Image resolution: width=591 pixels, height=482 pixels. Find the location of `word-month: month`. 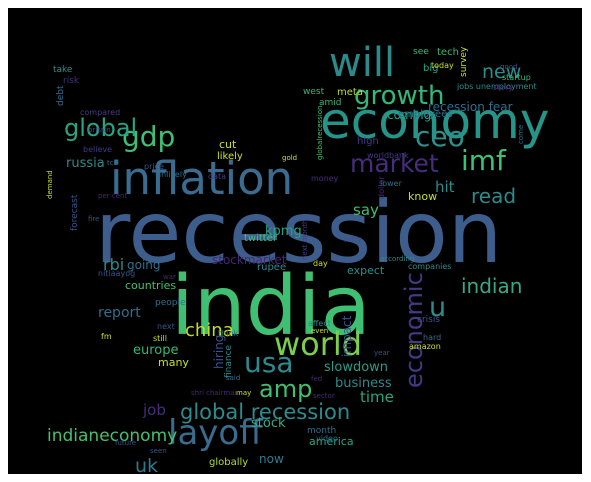

word-month: month is located at coordinates (322, 431).